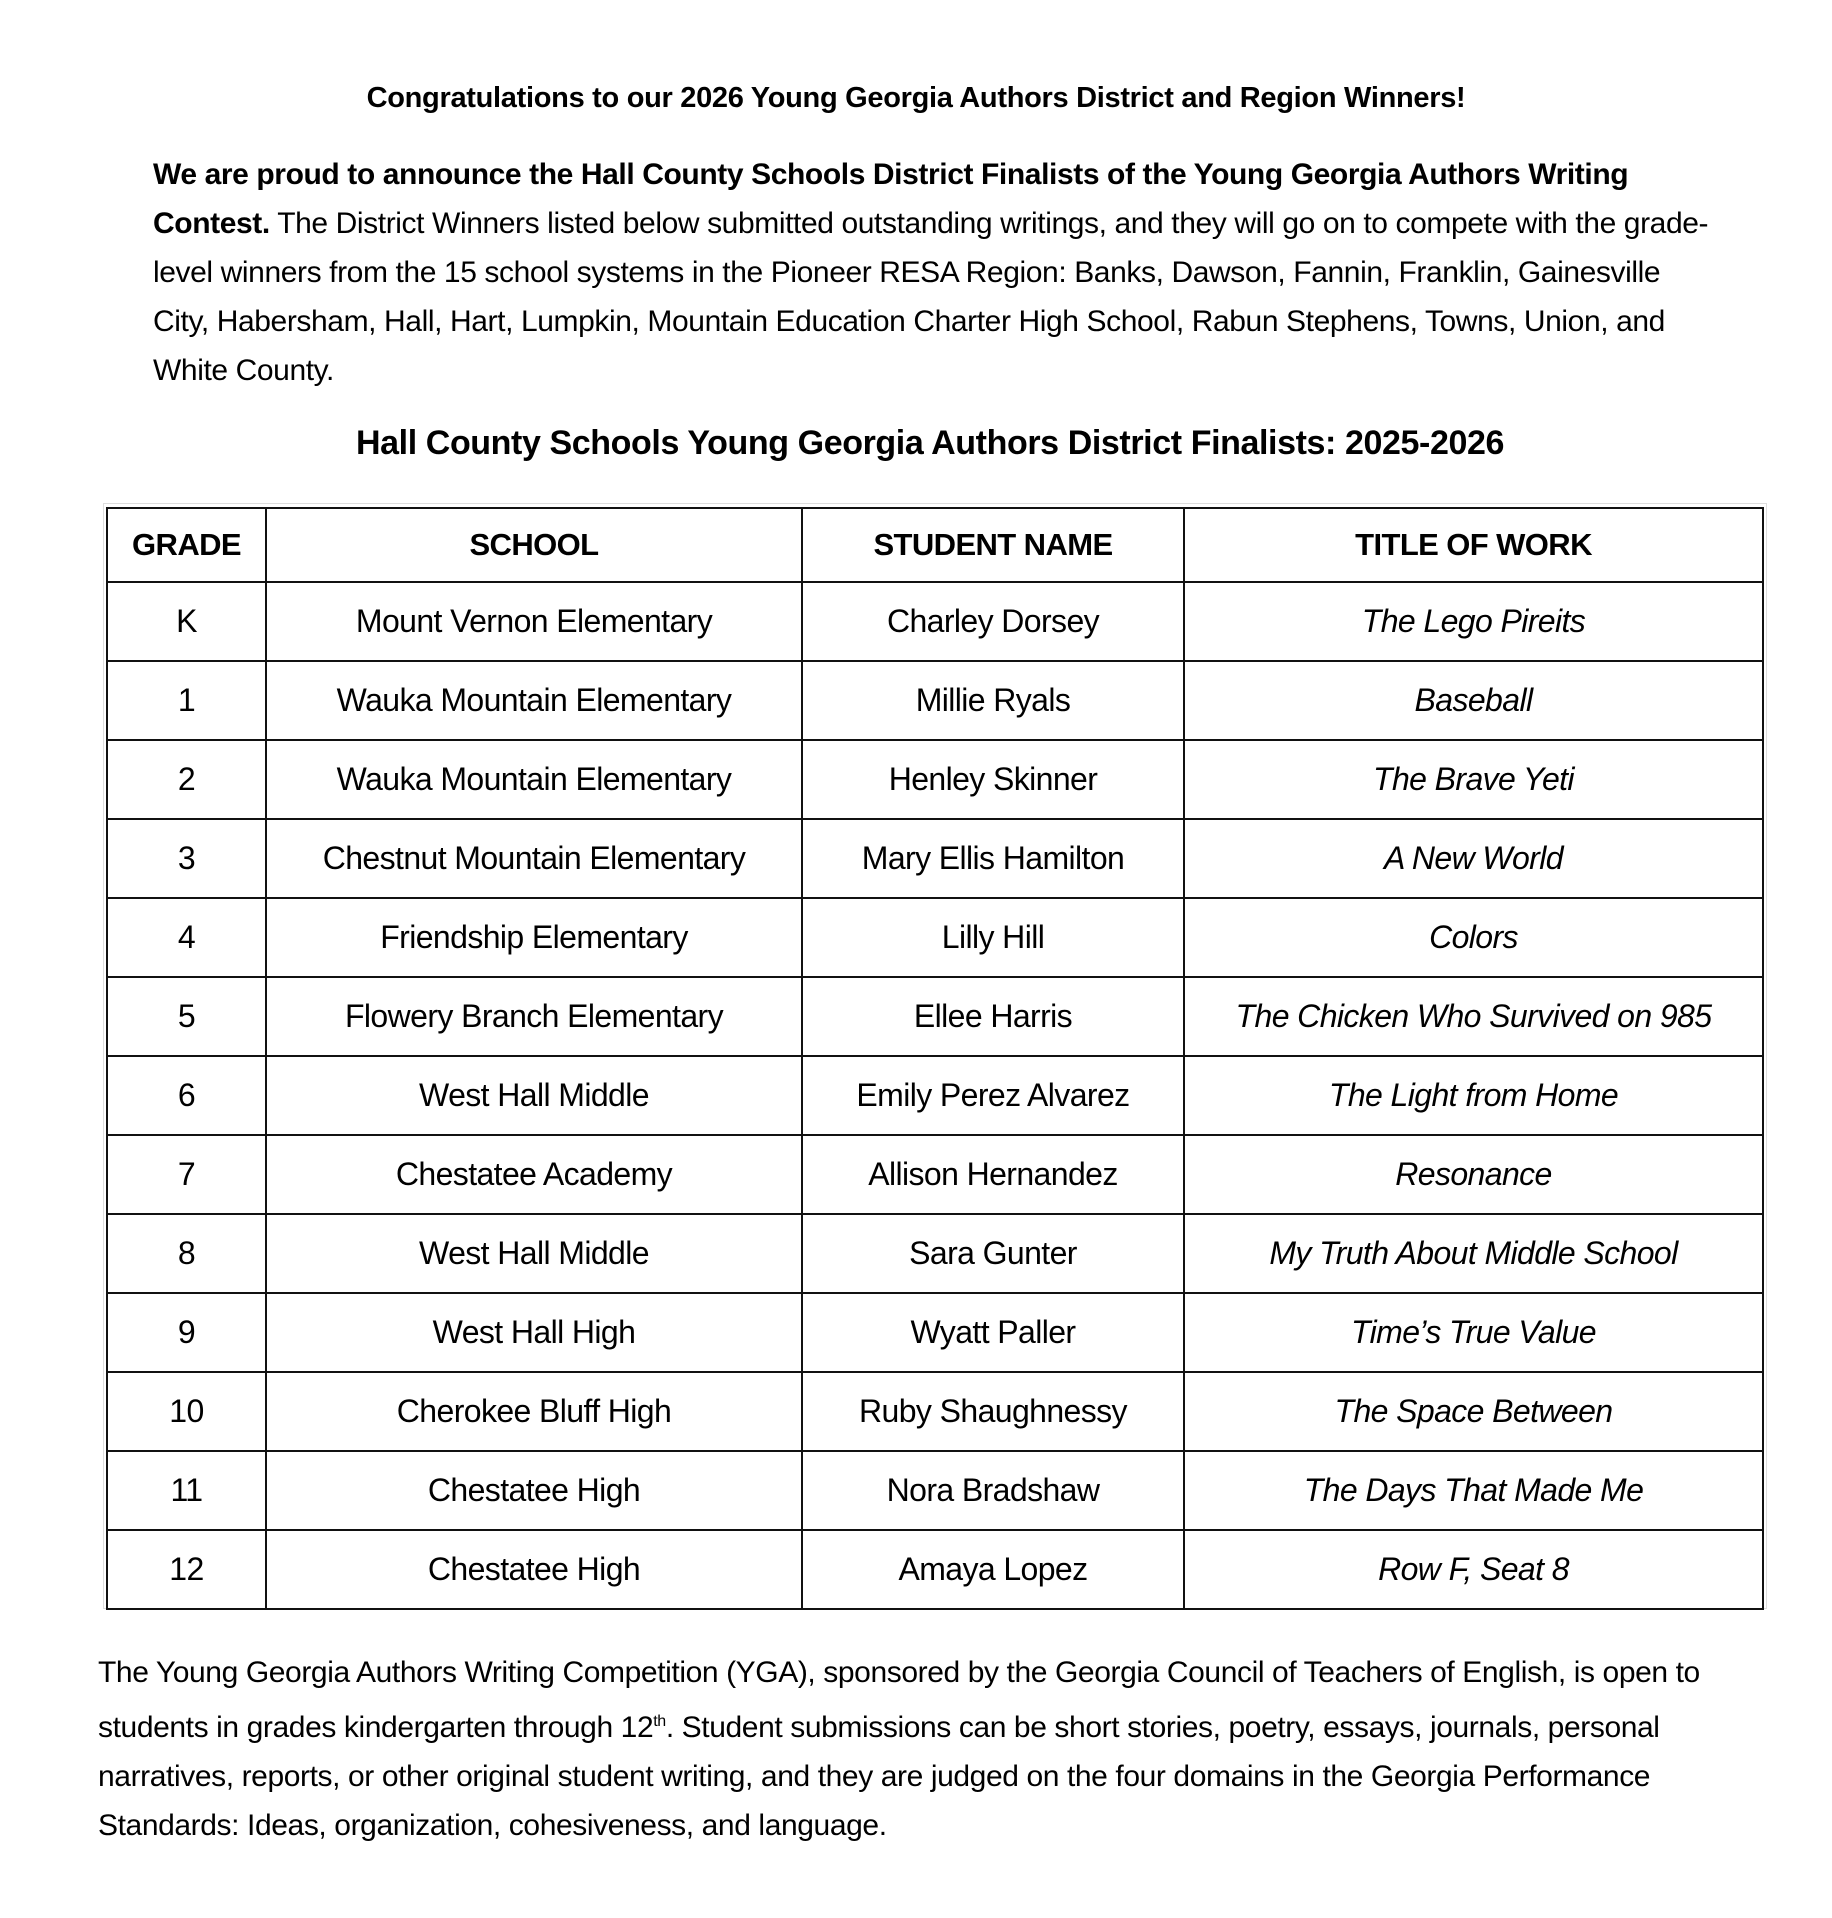 The height and width of the screenshot is (1918, 1832). I want to click on cell-title-of-work: Resonance, so click(1473, 1174).